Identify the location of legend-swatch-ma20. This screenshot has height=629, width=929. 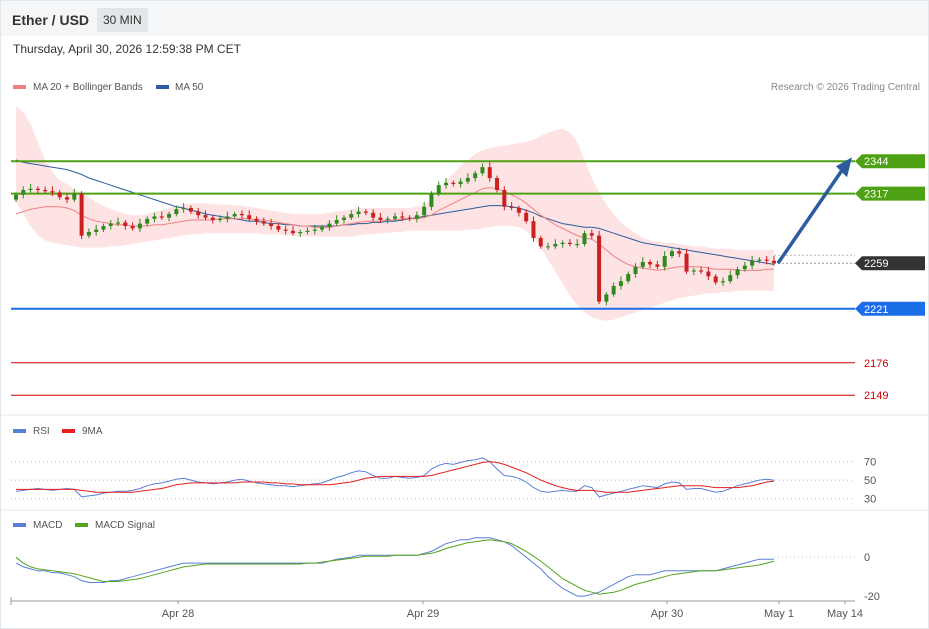
(19, 87).